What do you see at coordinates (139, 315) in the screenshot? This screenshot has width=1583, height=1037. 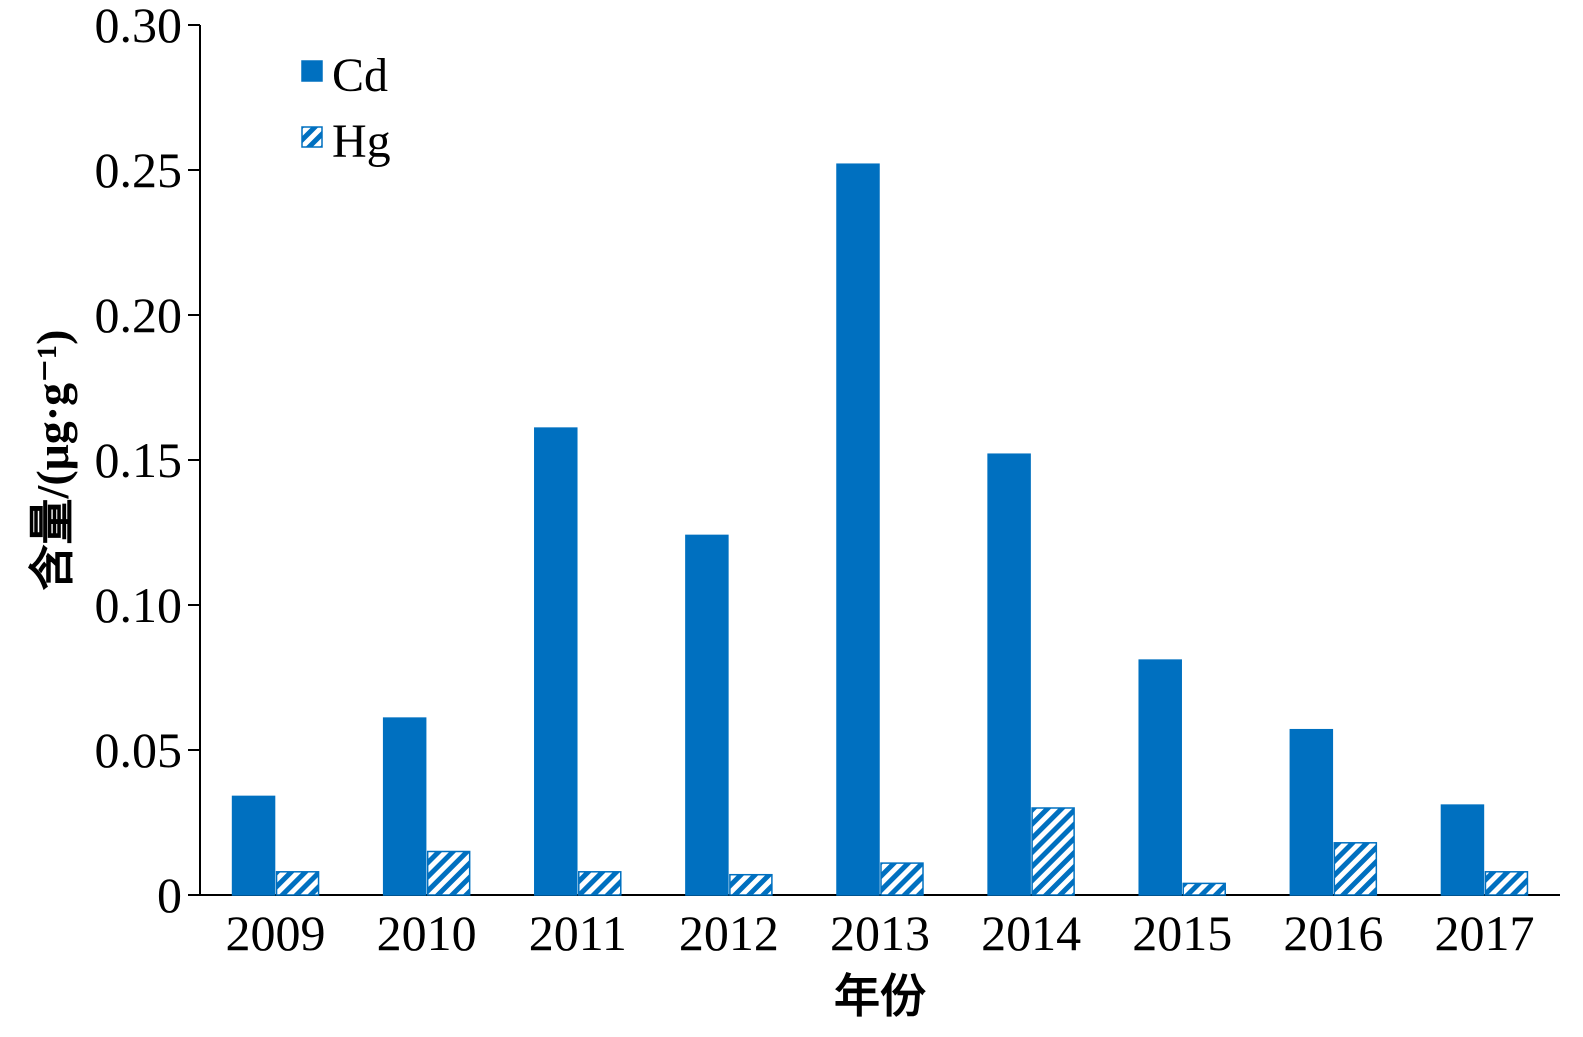 I see `y-tick-label: 0.20` at bounding box center [139, 315].